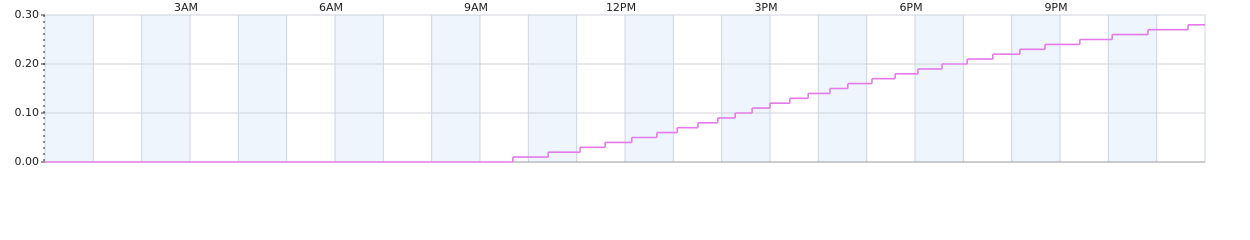  What do you see at coordinates (331, 7) in the screenshot?
I see `x-tick-label: 6AM` at bounding box center [331, 7].